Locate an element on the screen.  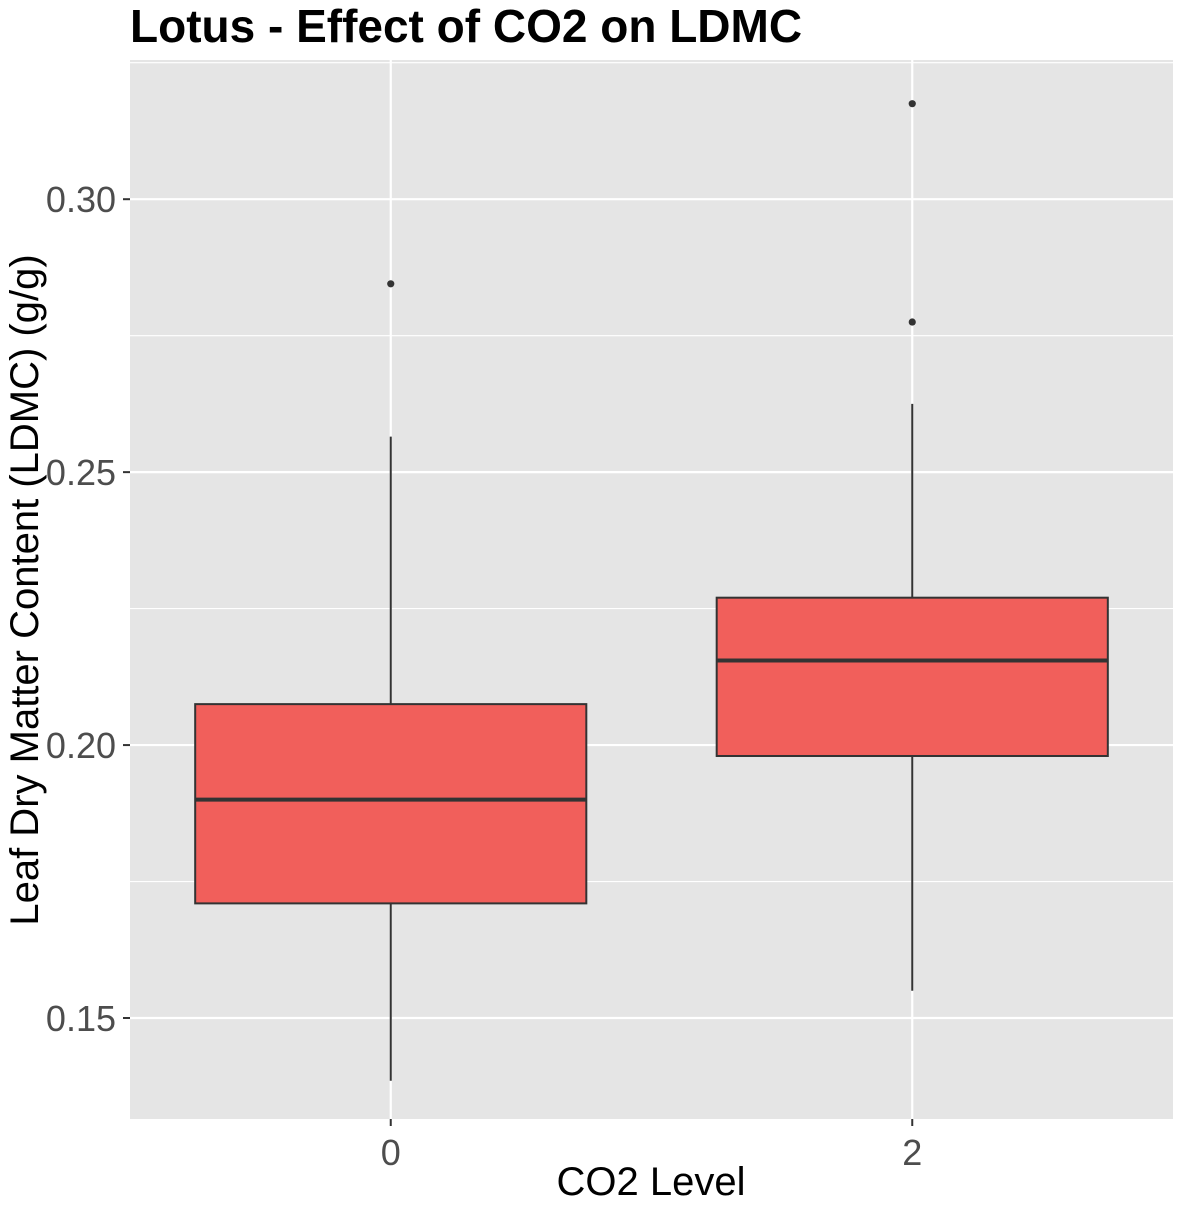
y-tick-label: 0.30 is located at coordinates (81, 199).